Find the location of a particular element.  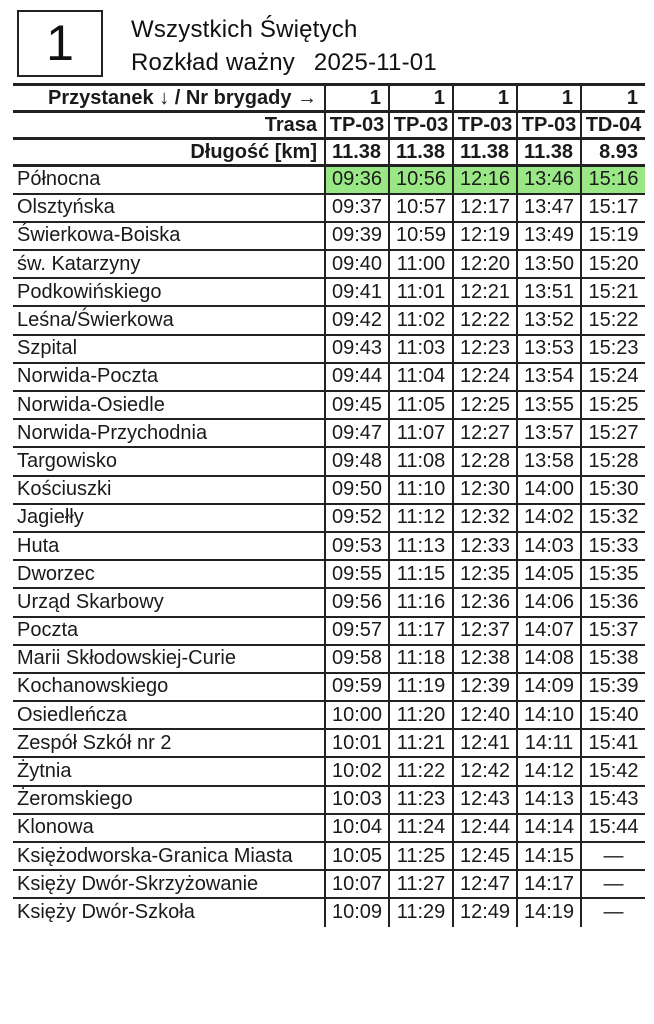

departure-time-cell-highlighted: 09:36 is located at coordinates (356, 180).